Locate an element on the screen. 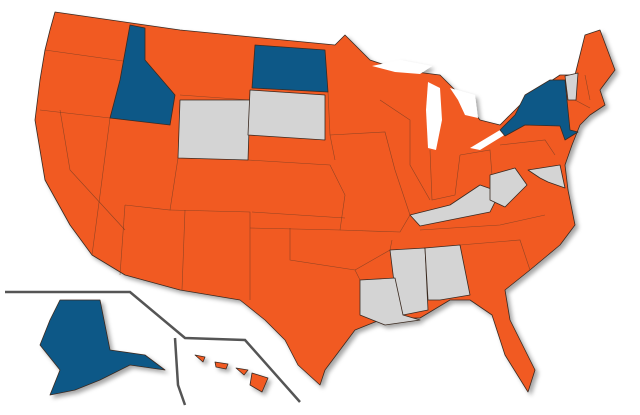 This screenshot has width=640, height=415. lake-michigan is located at coordinates (434, 116).